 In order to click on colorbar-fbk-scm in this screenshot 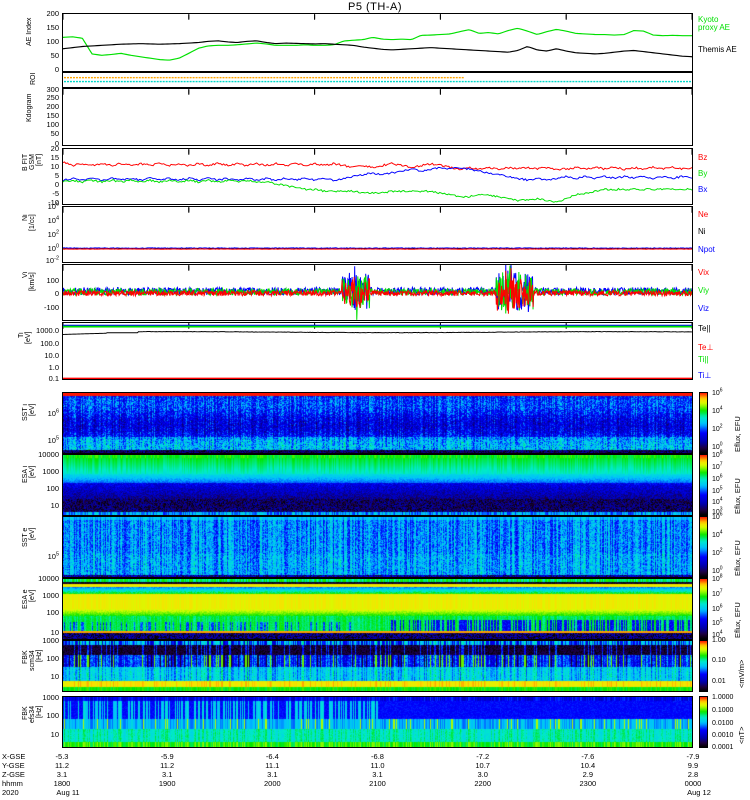, I will do `click(703, 666)`.